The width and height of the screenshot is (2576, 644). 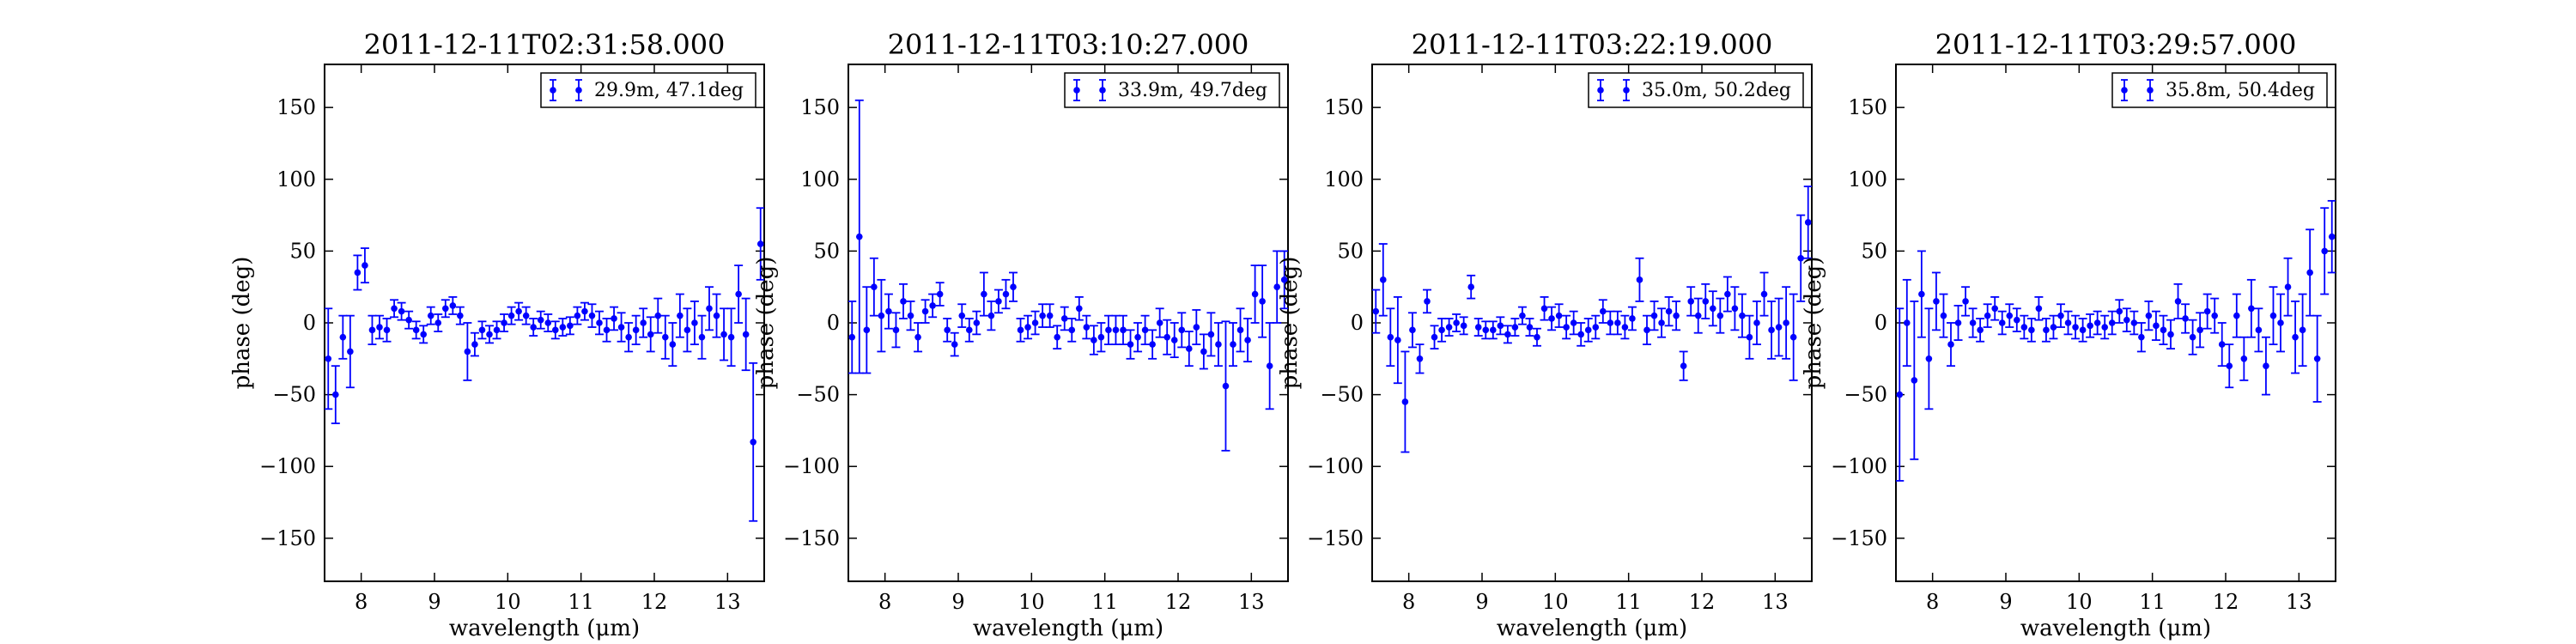 I want to click on legend-label: 29.9m, 47.1deg, so click(x=669, y=90).